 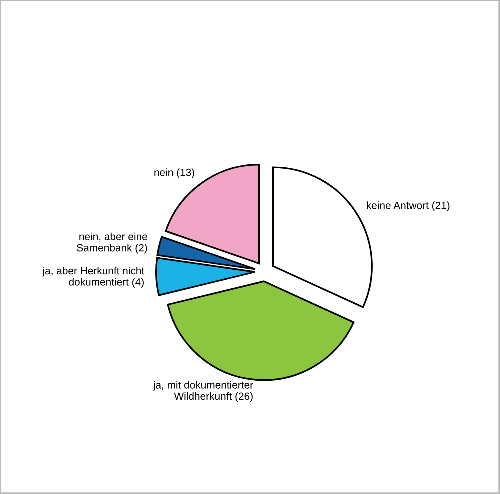 I want to click on slice-label: nein (13), so click(x=174, y=173).